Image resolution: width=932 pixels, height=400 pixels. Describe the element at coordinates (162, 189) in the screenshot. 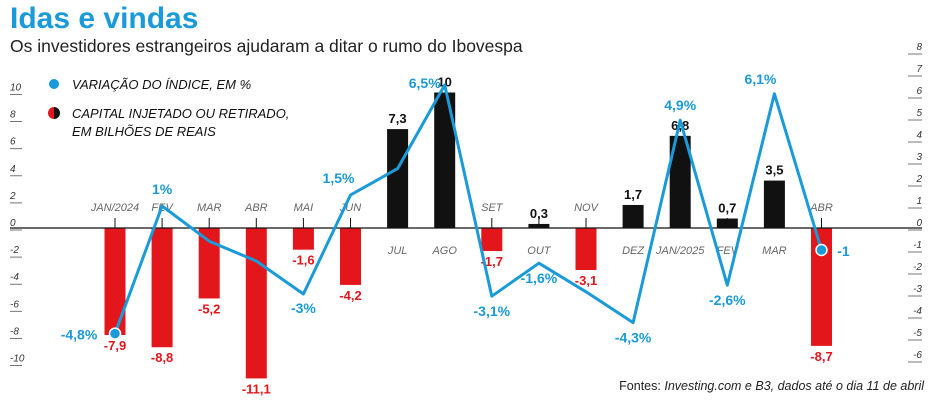

I see `index-value-label: 1%` at that location.